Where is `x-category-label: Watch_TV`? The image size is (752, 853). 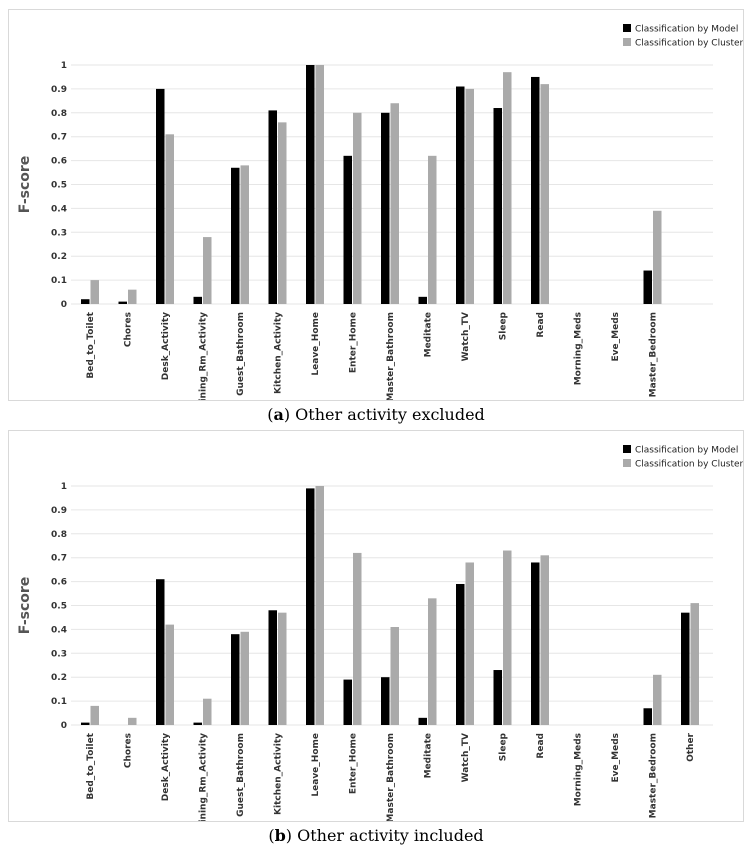
x-category-label: Watch_TV is located at coordinates (466, 757).